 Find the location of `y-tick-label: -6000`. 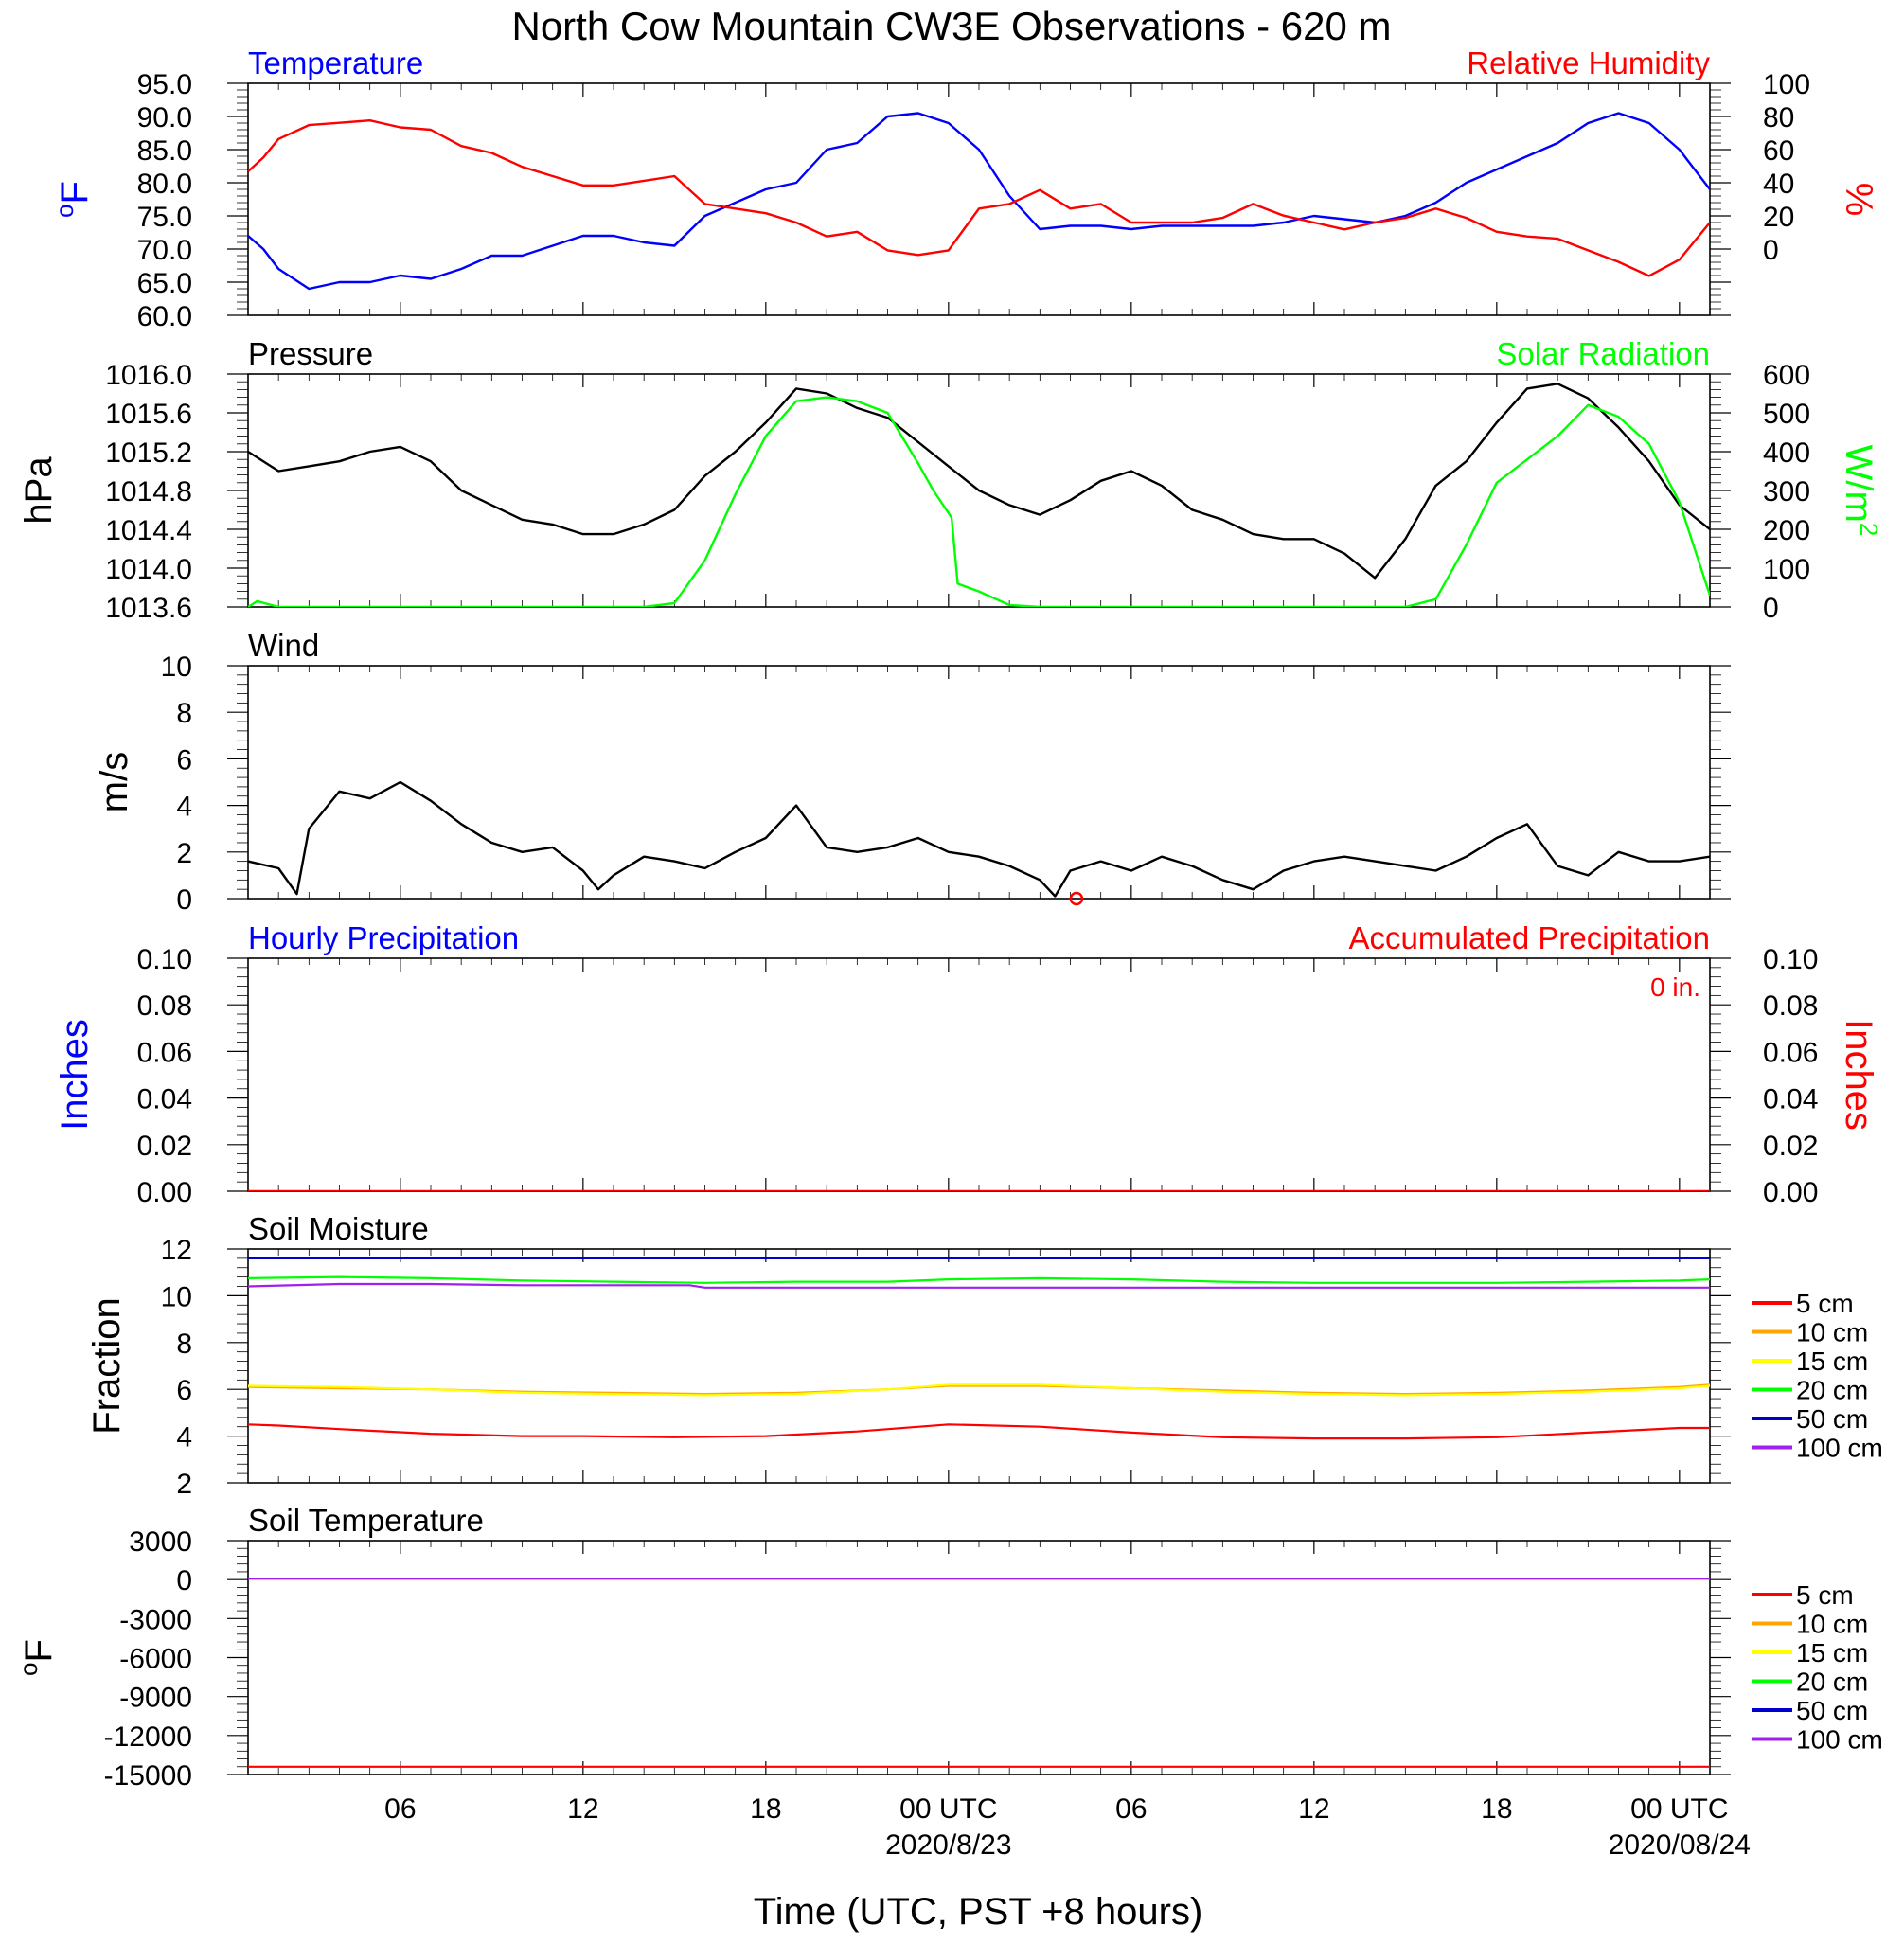

y-tick-label: -6000 is located at coordinates (155, 1659).